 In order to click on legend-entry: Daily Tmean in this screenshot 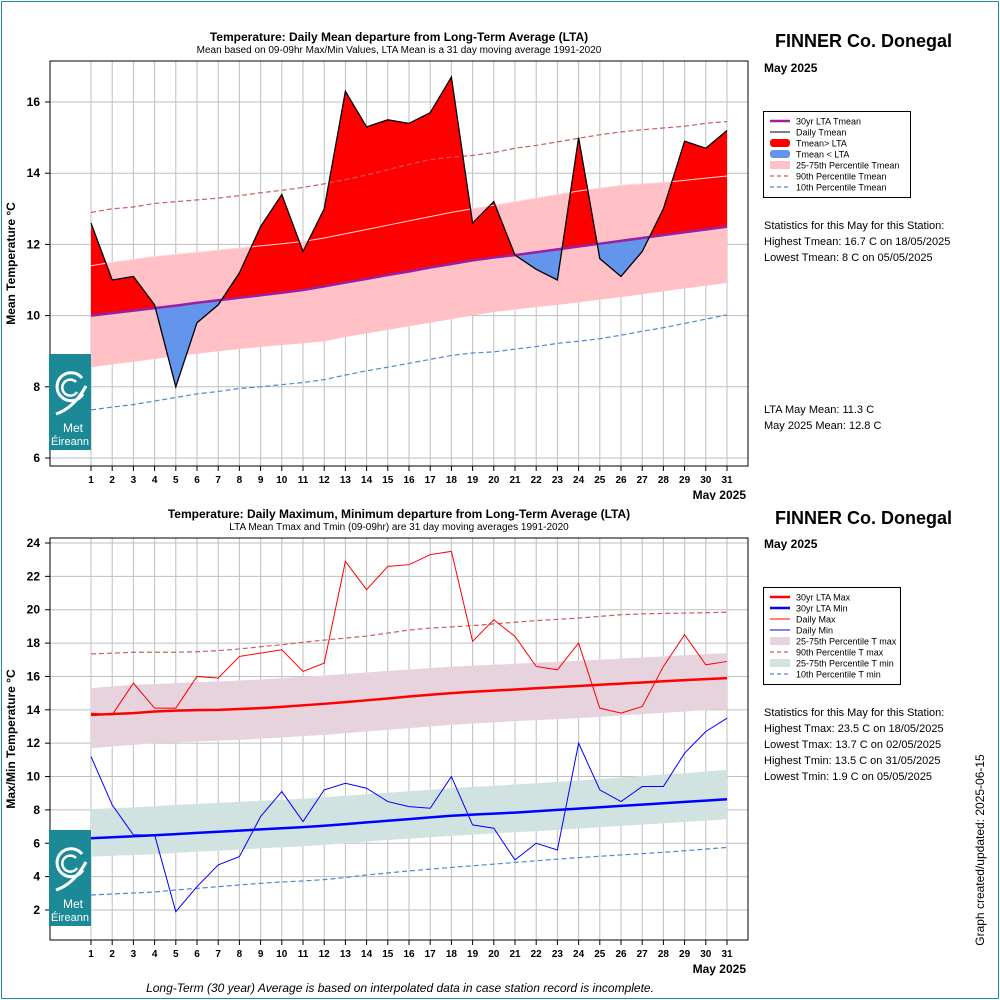, I will do `click(808, 133)`.